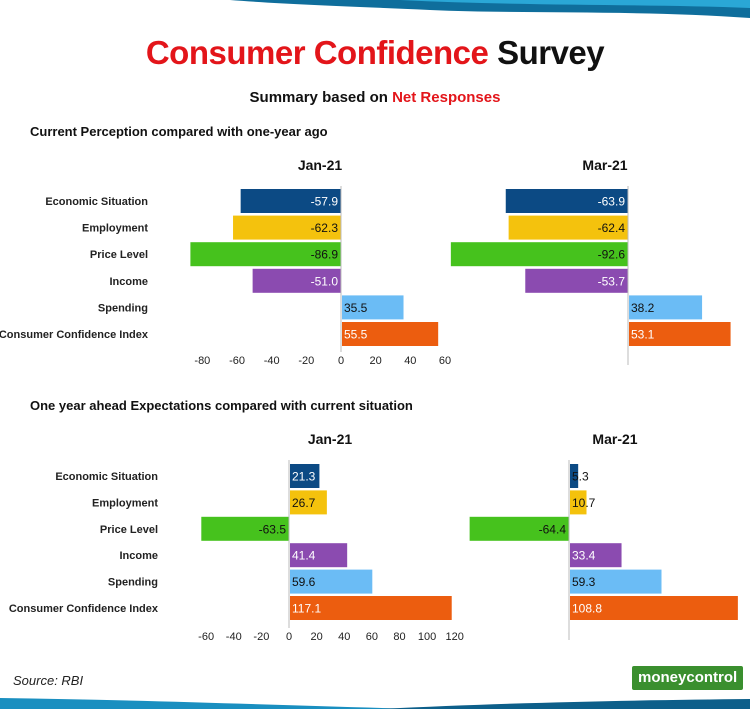 The width and height of the screenshot is (750, 709). What do you see at coordinates (604, 165) in the screenshot?
I see `panel-title-1: Mar-21` at bounding box center [604, 165].